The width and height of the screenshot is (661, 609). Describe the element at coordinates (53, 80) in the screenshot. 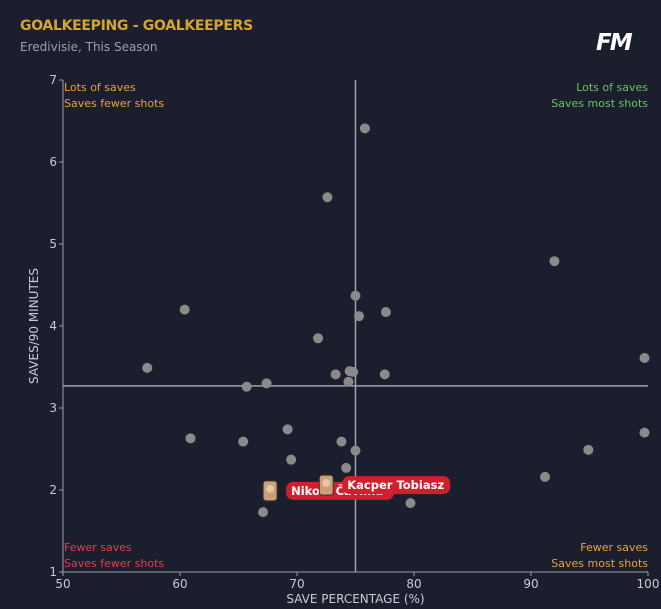

I see `y-tick-label: 7` at that location.